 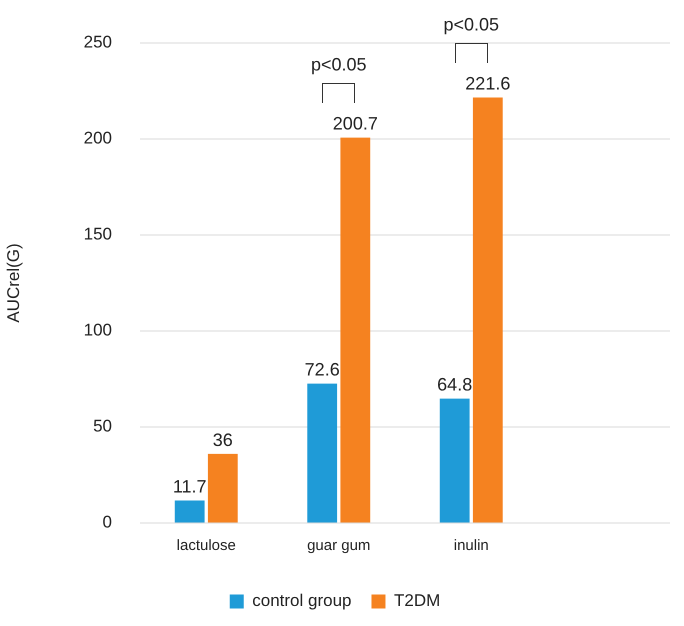 What do you see at coordinates (189, 486) in the screenshot?
I see `data-label: 11.7` at bounding box center [189, 486].